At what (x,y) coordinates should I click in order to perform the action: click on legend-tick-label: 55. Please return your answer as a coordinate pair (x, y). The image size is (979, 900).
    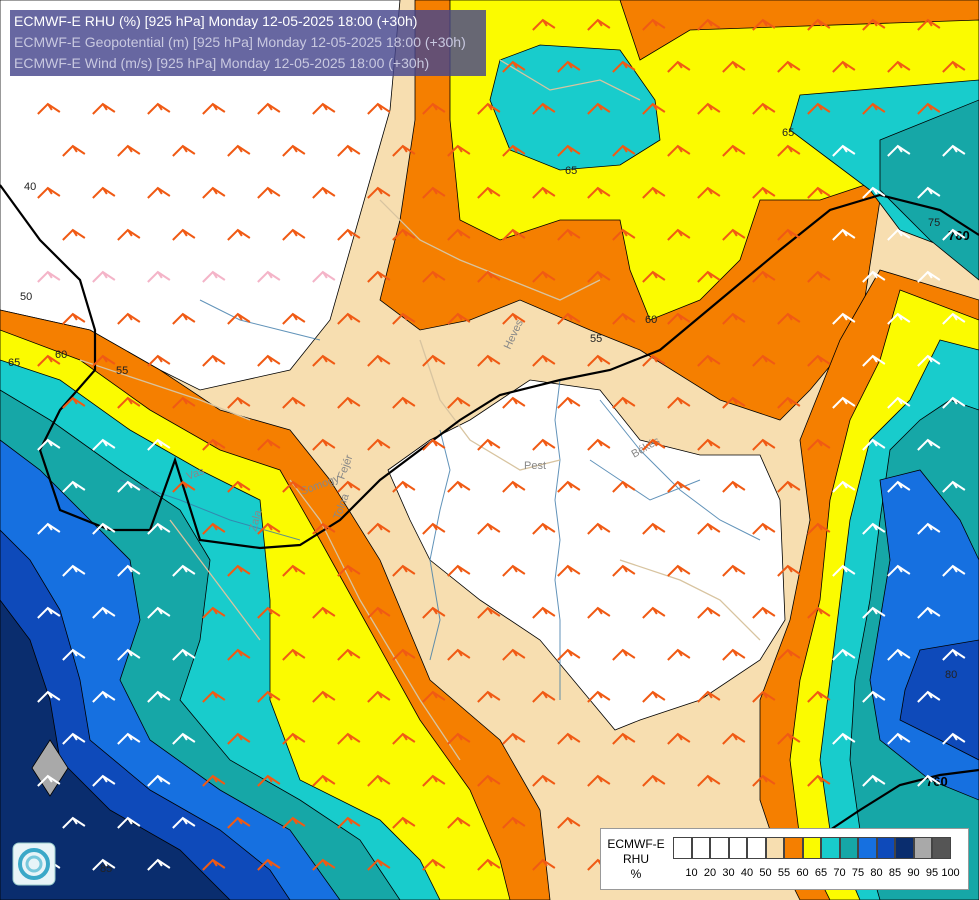
    Looking at the image, I should click on (784, 873).